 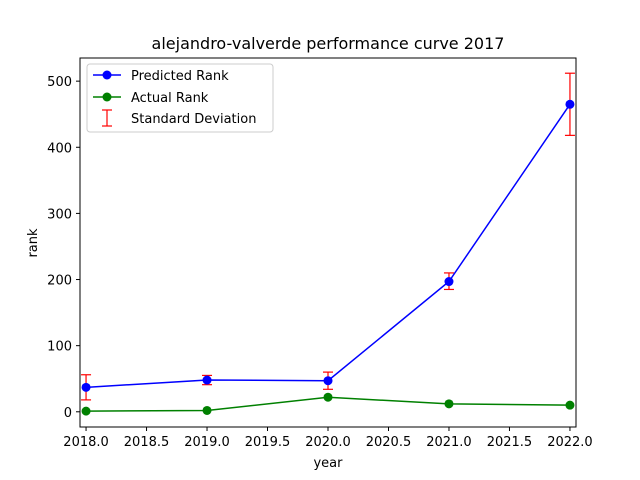 I want to click on legend-label-std: Standard Deviation, so click(x=193, y=119).